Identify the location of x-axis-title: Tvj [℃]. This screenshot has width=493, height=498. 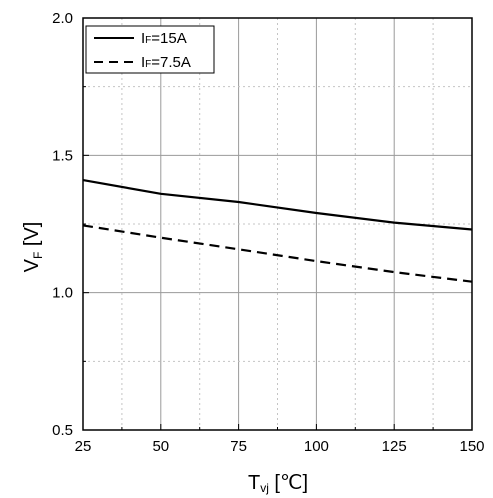
(278, 483).